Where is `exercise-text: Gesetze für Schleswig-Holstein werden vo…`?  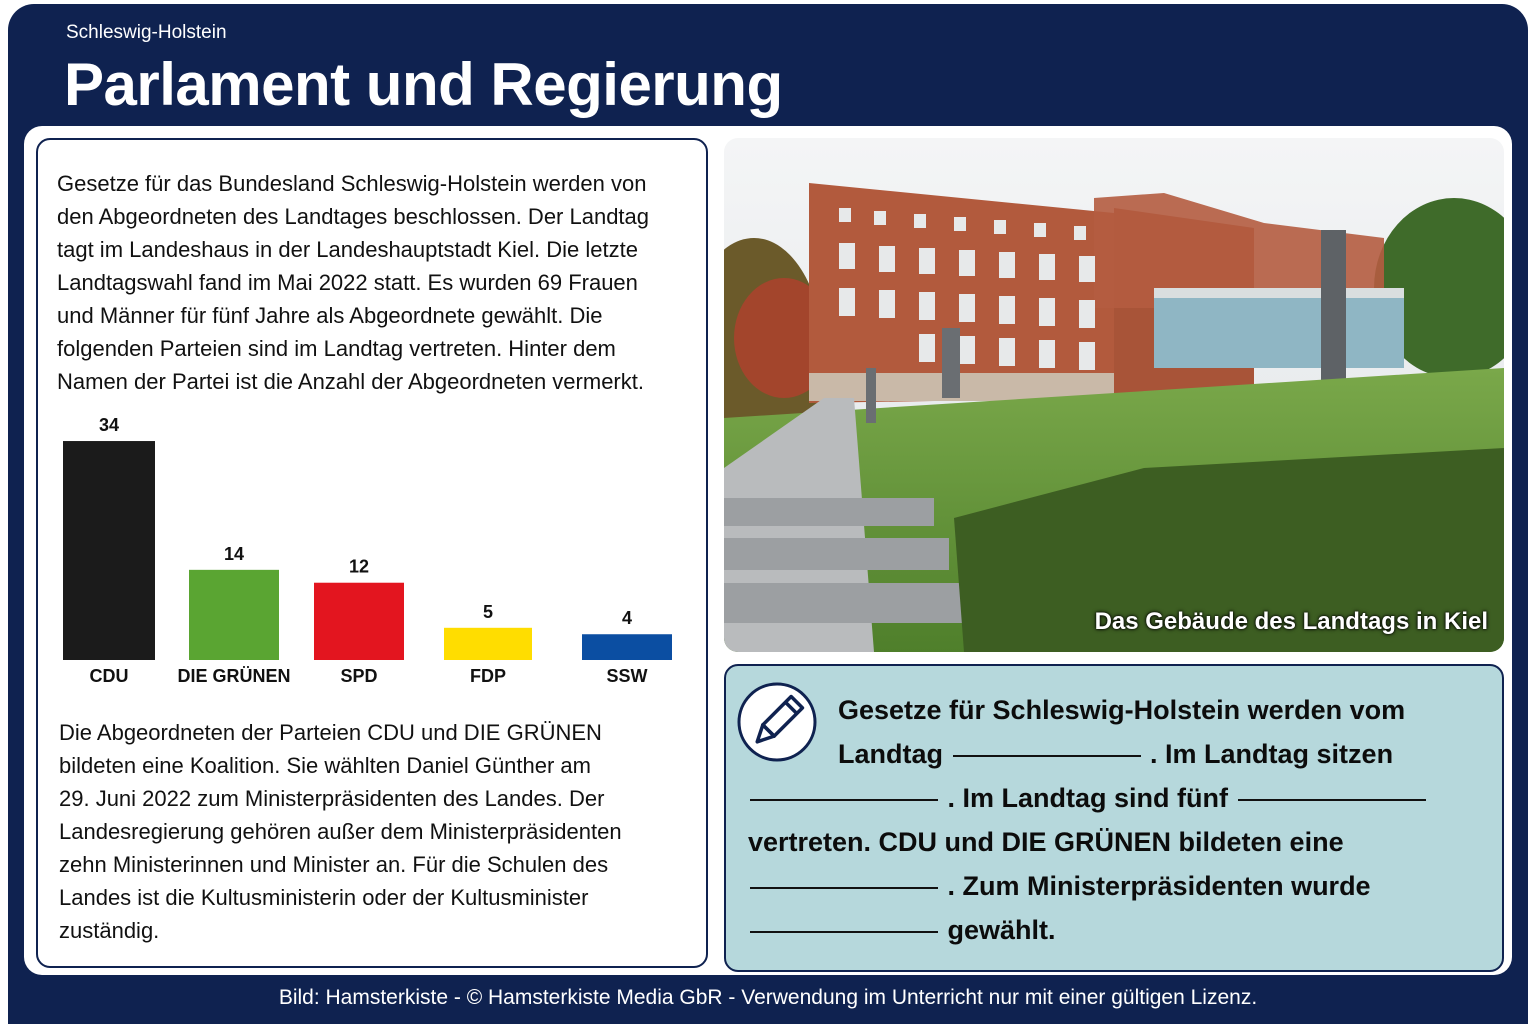 exercise-text: Gesetze für Schleswig-Holstein werden vo… is located at coordinates (1115, 820).